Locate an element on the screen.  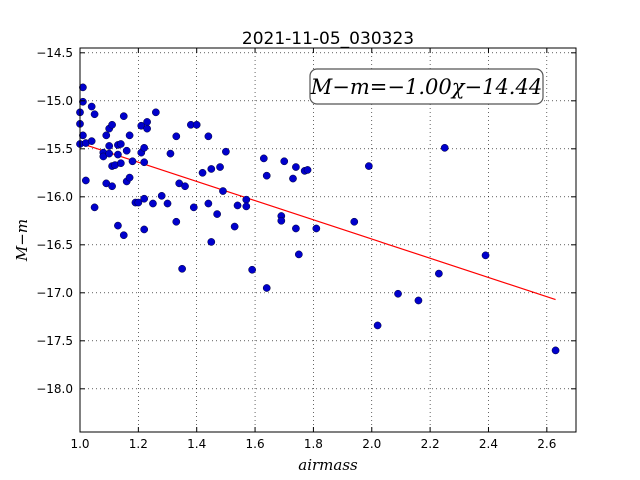
x-tick-labels: 1.0 1.2 1.4 1.6 1.8 2.0 2.2 2.4 2.6 is located at coordinates (313, 444).